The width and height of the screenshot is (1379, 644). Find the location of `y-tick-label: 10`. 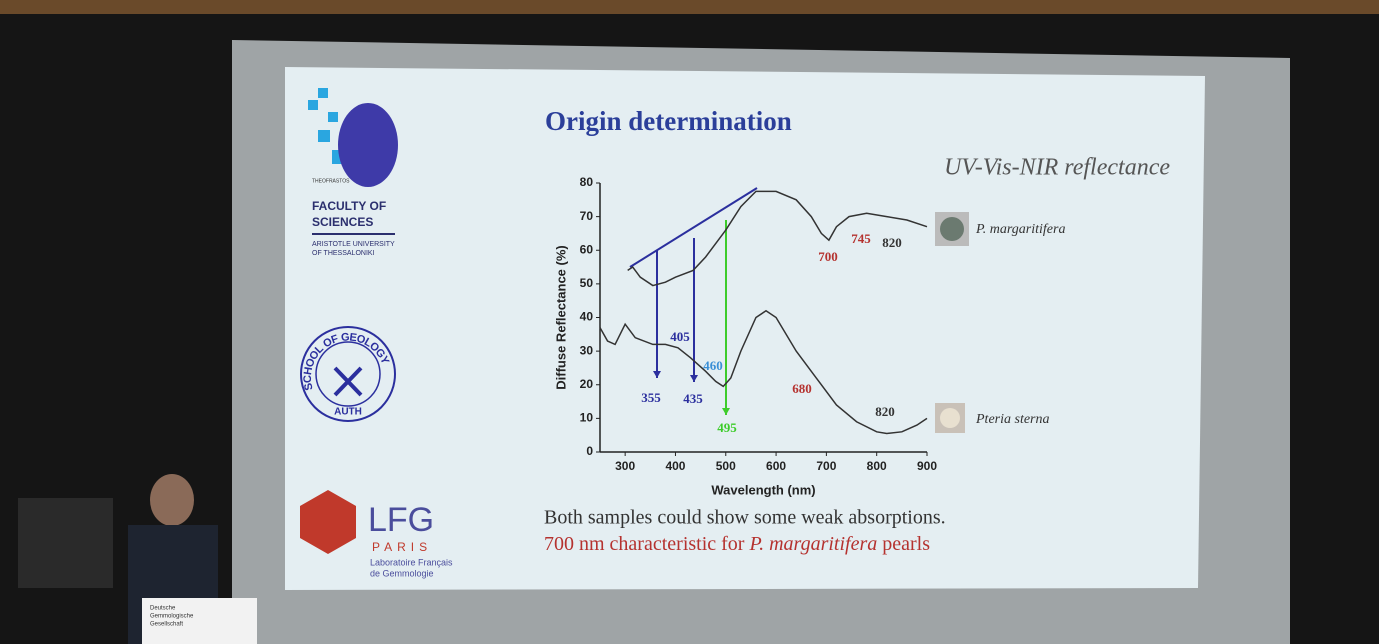

y-tick-label: 10 is located at coordinates (587, 418).